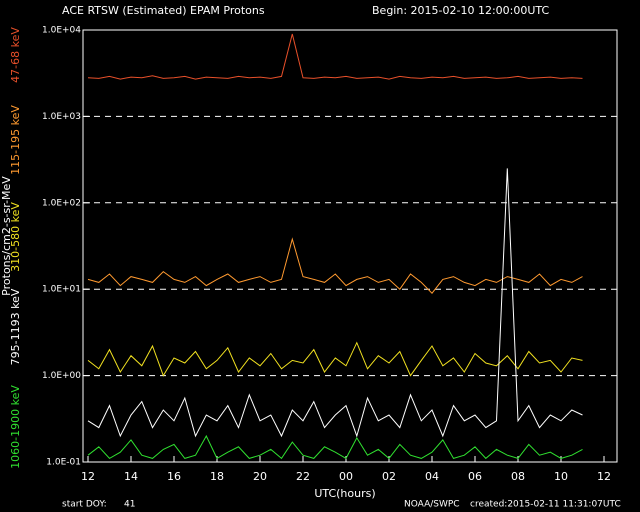  What do you see at coordinates (518, 476) in the screenshot?
I see `x-tick-label: 08` at bounding box center [518, 476].